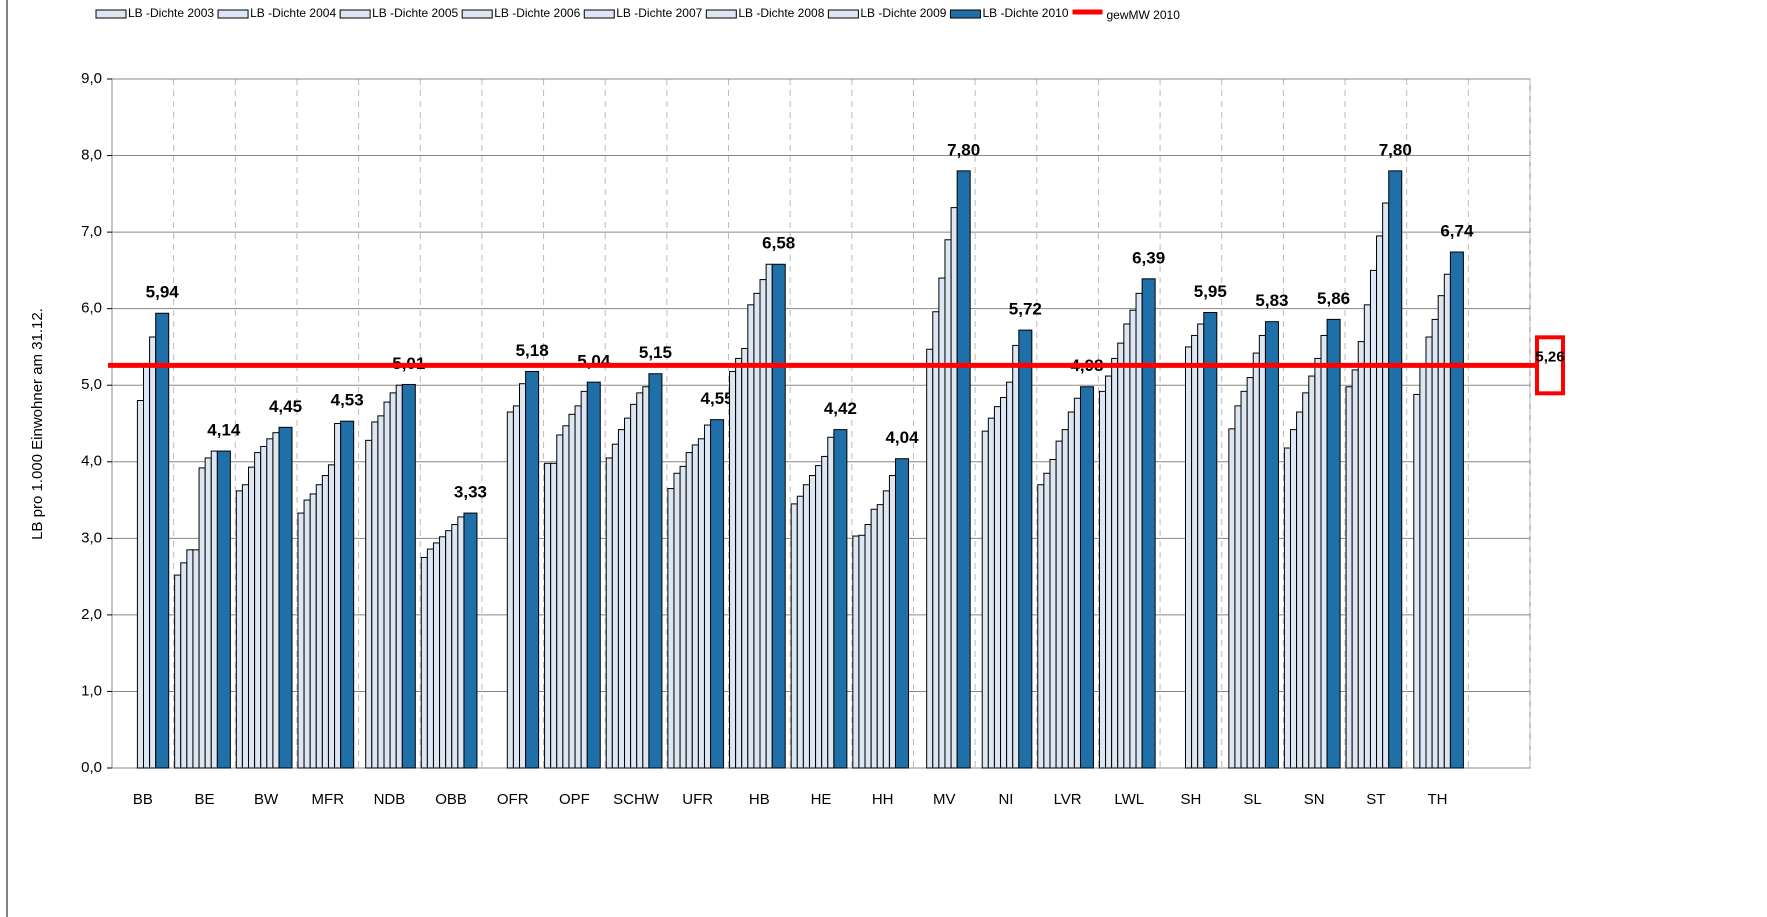  I want to click on reference-label: 5,26, so click(1549, 356).